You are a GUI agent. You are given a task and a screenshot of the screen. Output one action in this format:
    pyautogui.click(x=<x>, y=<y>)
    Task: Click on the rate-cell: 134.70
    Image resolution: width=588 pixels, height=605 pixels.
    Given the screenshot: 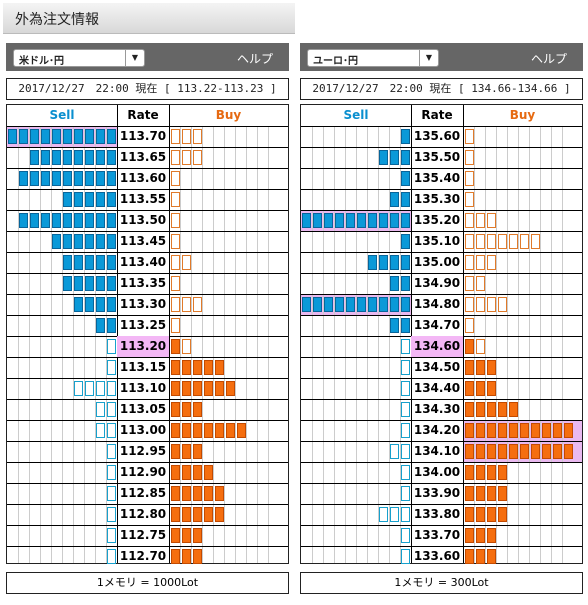 What is the action you would take?
    pyautogui.click(x=437, y=325)
    